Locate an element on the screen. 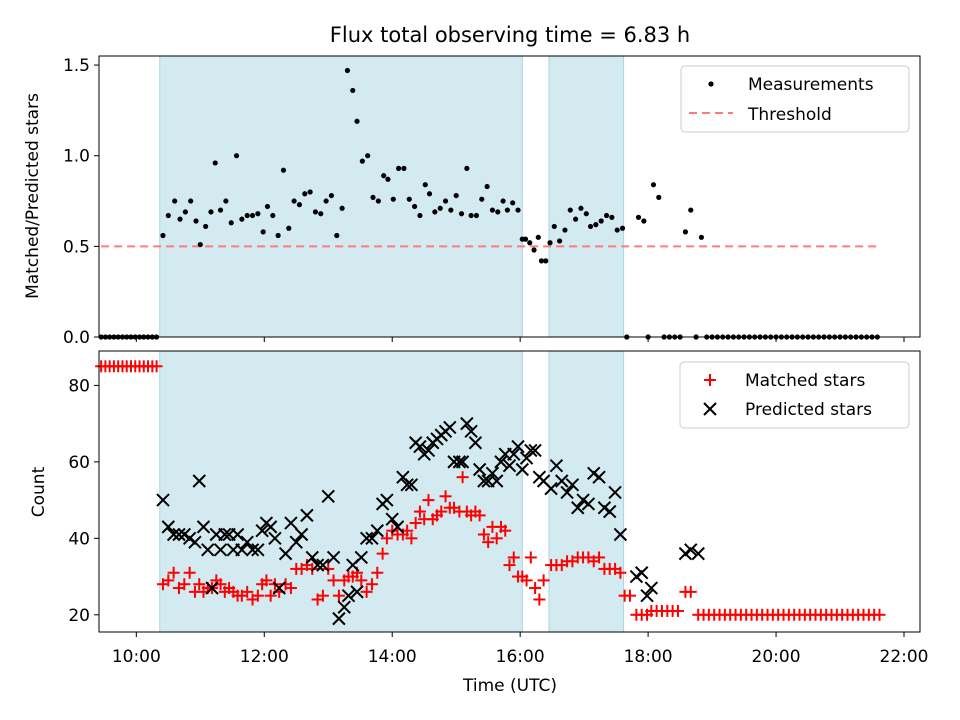 Image resolution: width=960 pixels, height=720 pixels. x-tick-label: 16:00 is located at coordinates (520, 657).